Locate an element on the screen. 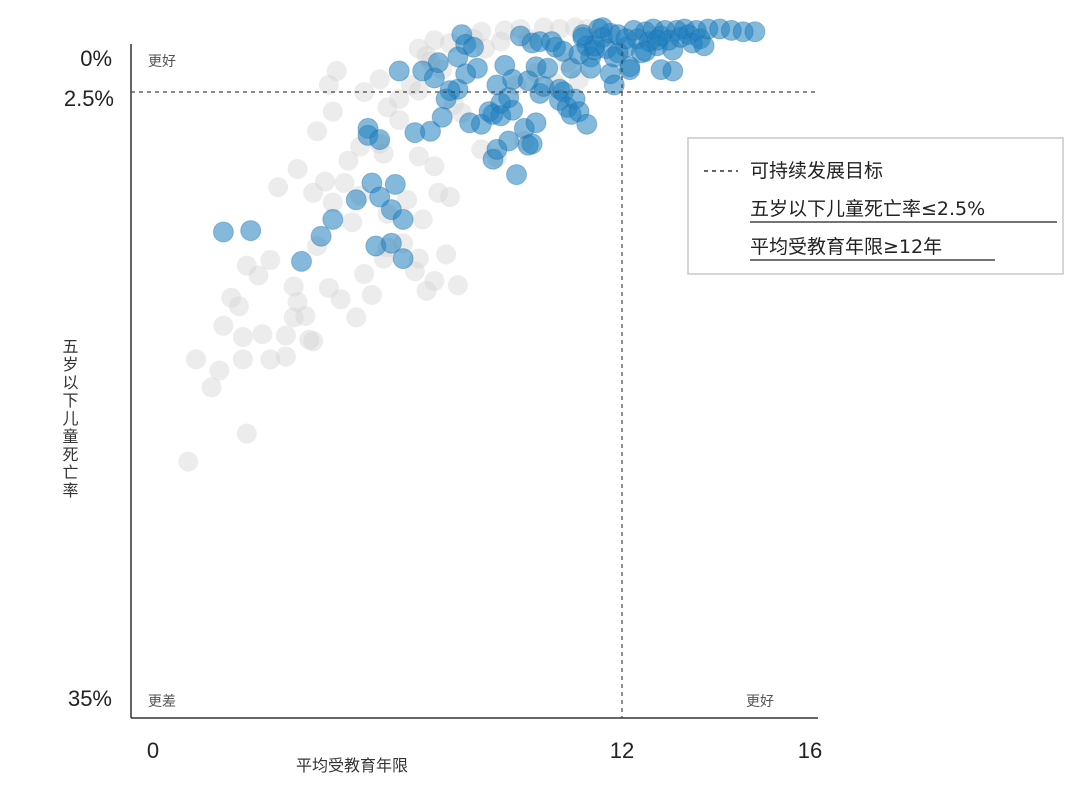 The width and height of the screenshot is (1080, 794). x-tick-0: 0 is located at coordinates (153, 750).